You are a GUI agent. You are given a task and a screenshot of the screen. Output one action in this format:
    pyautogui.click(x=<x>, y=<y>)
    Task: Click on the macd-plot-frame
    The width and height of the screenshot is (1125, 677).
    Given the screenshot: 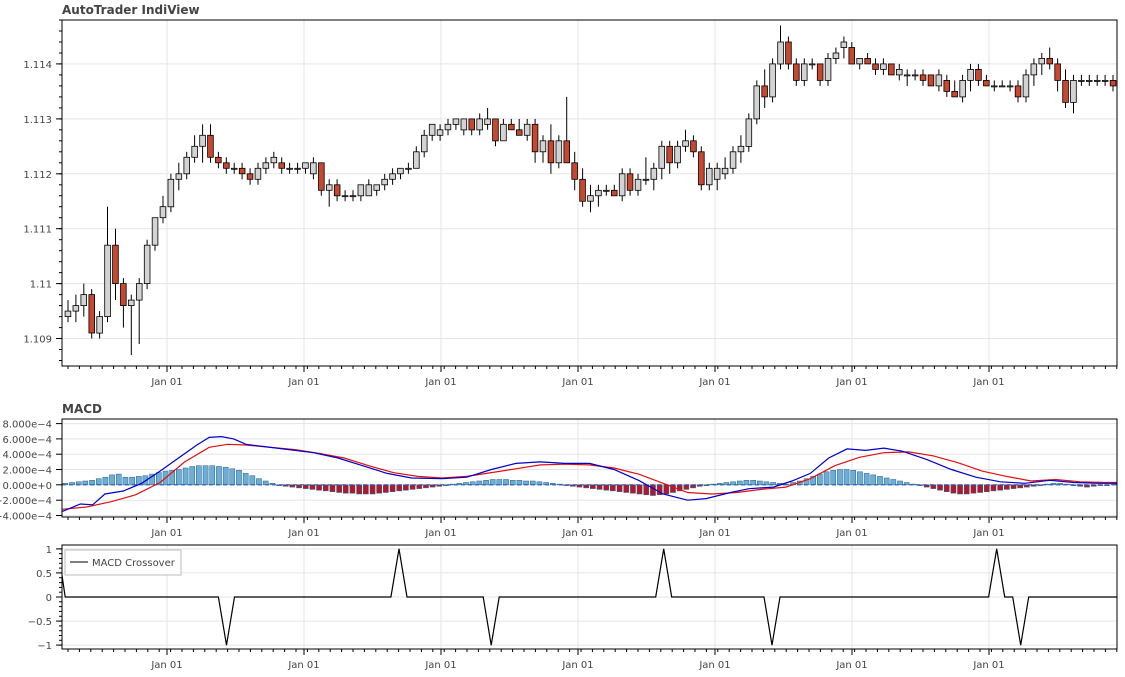 What is the action you would take?
    pyautogui.click(x=589, y=468)
    